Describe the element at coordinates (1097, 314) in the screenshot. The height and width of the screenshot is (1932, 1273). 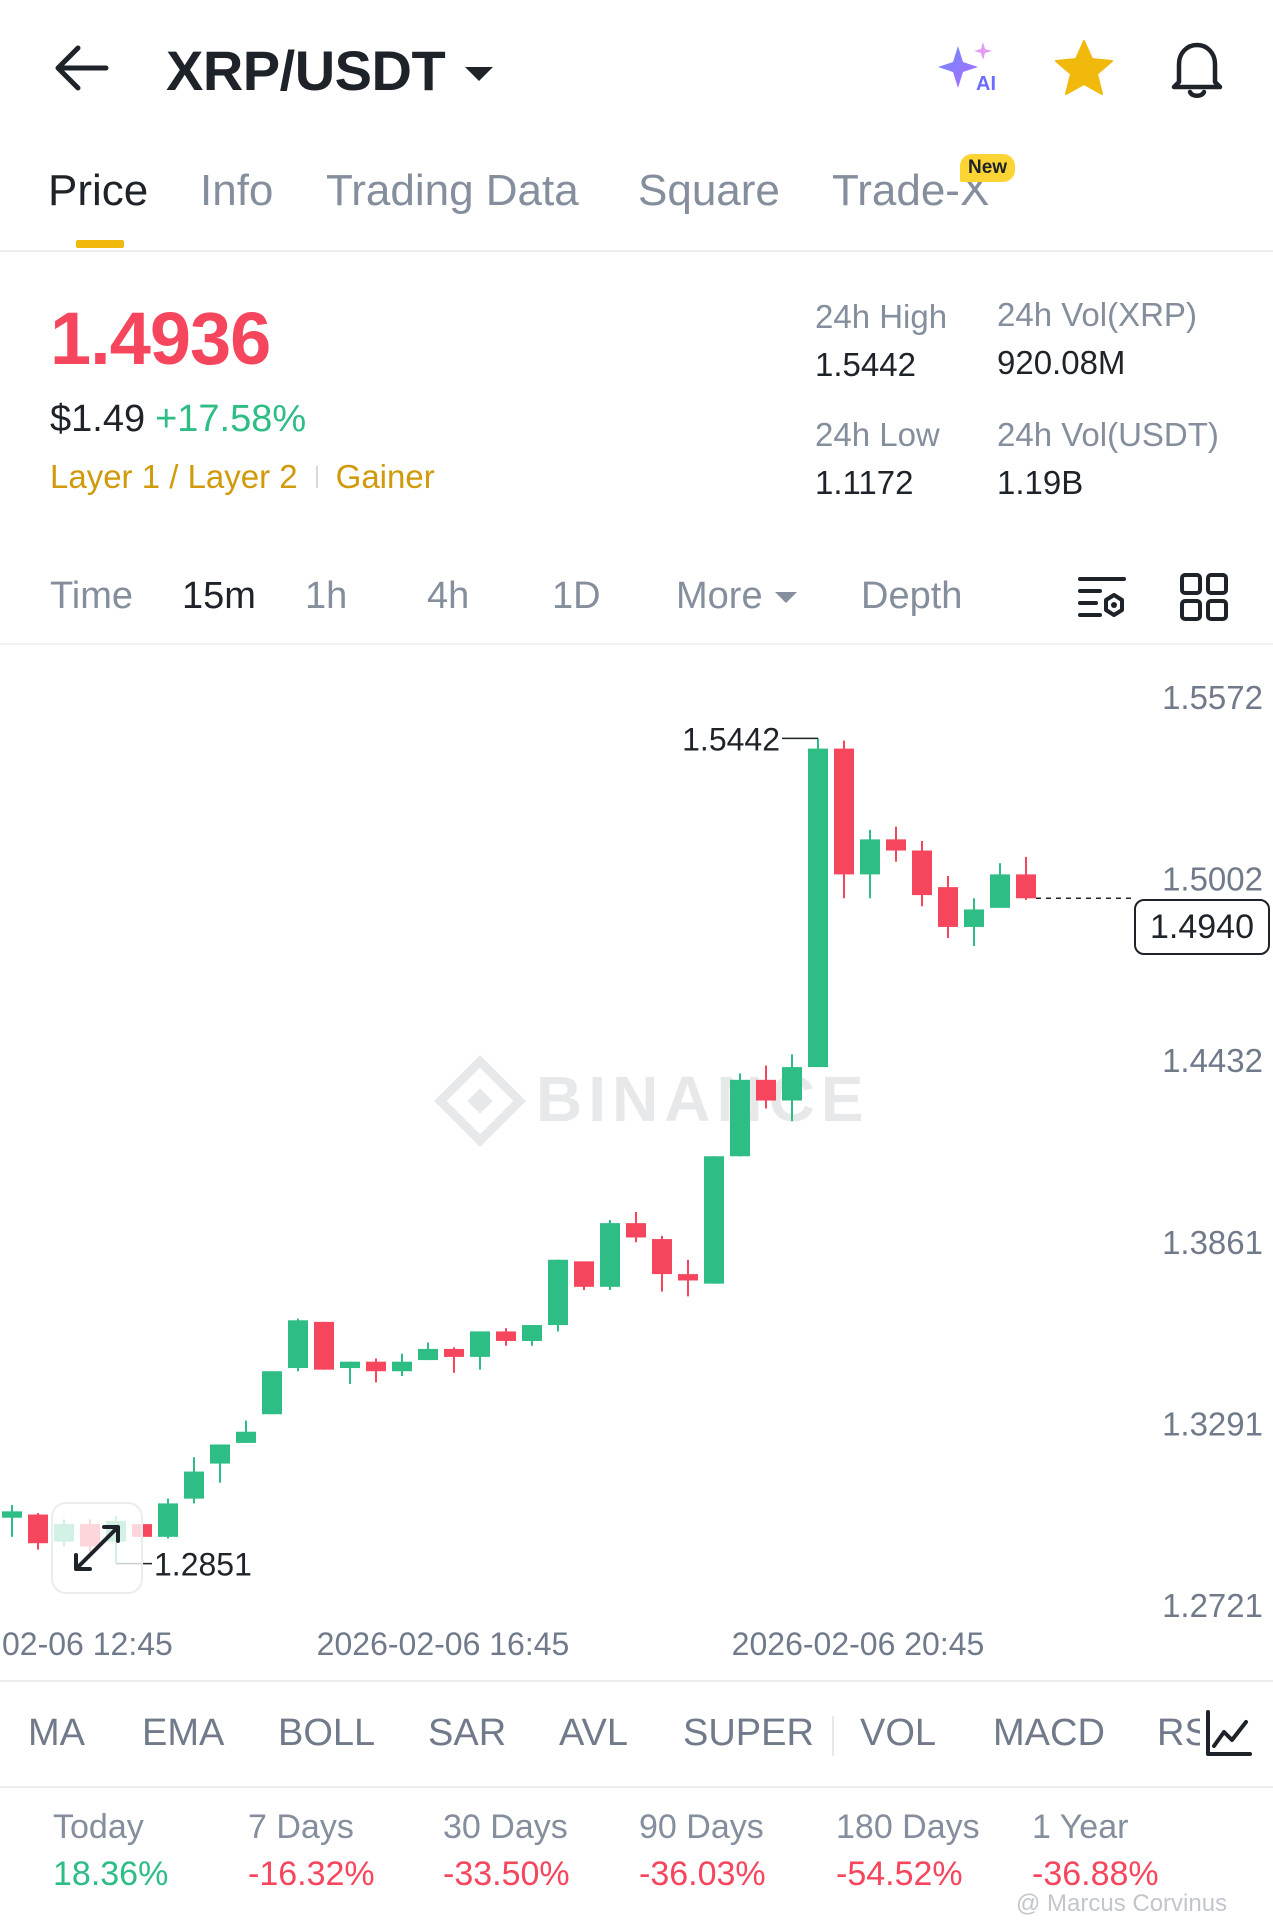
I see `stat-label: 24h Vol(XRP)` at that location.